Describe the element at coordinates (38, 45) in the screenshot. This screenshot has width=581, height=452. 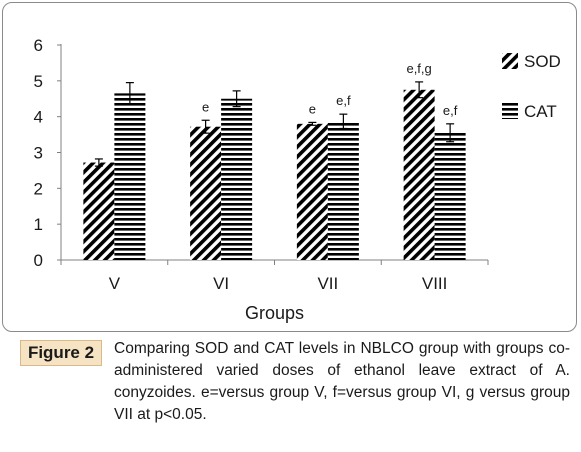
I see `y-tick-label: 6` at that location.